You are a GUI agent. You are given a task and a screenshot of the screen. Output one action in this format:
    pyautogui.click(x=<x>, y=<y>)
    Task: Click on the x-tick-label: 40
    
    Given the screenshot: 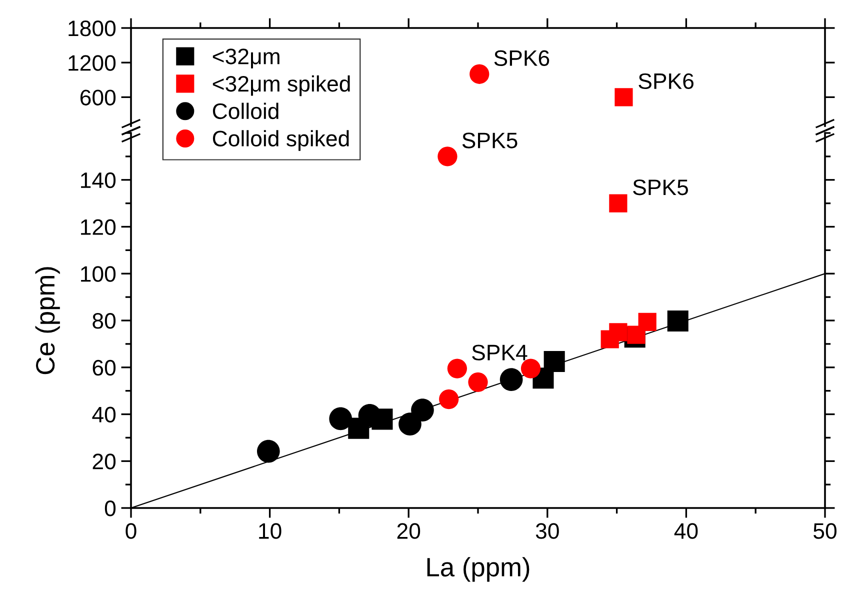 What is the action you would take?
    pyautogui.click(x=686, y=531)
    